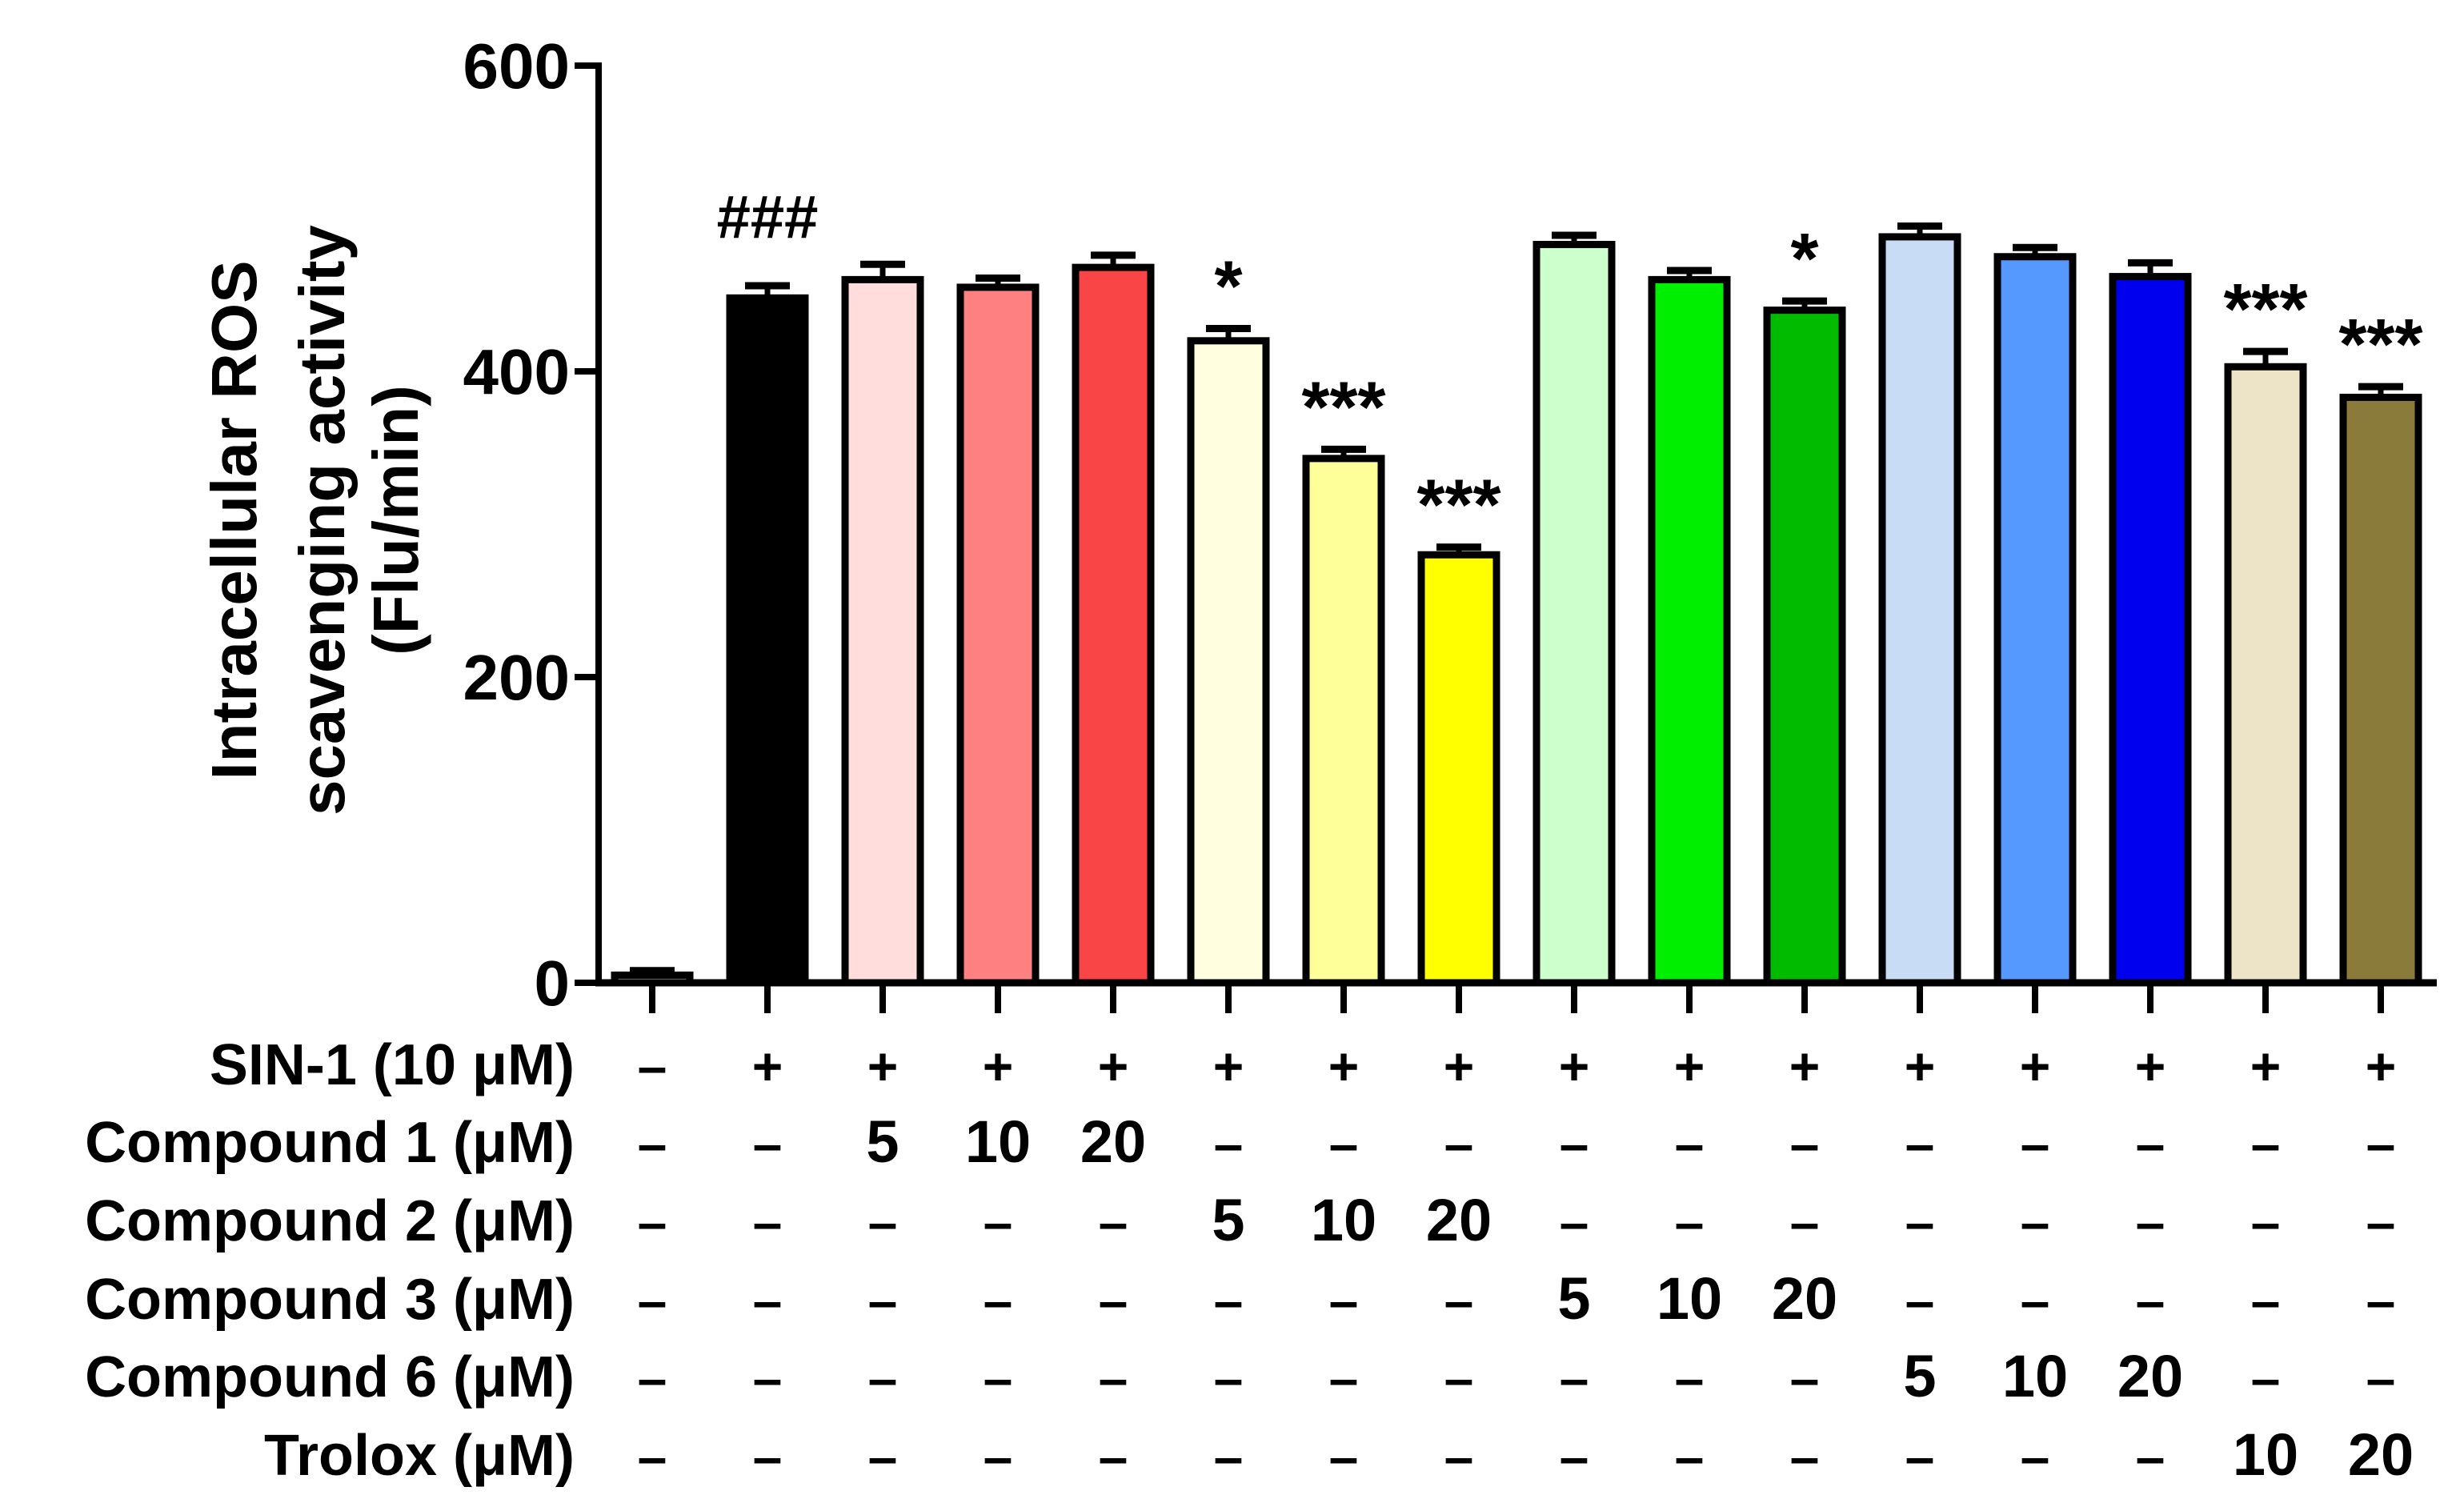 The width and height of the screenshot is (2464, 1499). I want to click on treatment-row-label: Compound 2 (μM), so click(330, 1221).